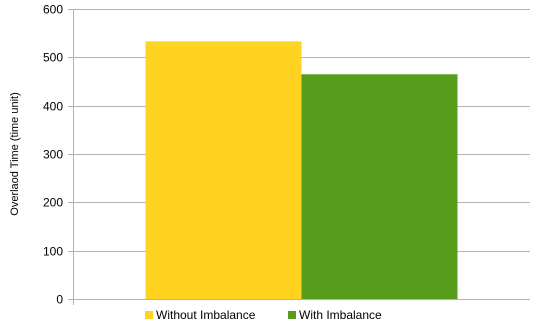 This screenshot has height=324, width=535. I want to click on y-tick-label-100: 100, so click(53, 252).